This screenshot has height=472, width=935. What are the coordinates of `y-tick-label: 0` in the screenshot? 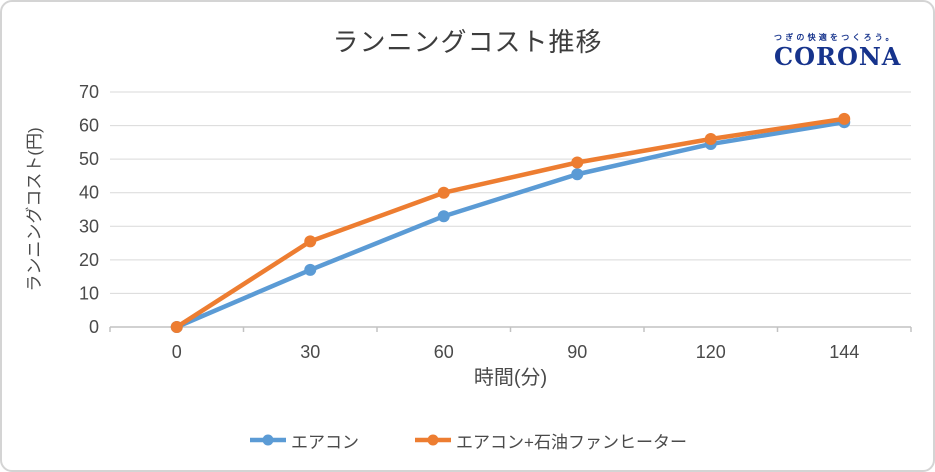 It's located at (94, 327).